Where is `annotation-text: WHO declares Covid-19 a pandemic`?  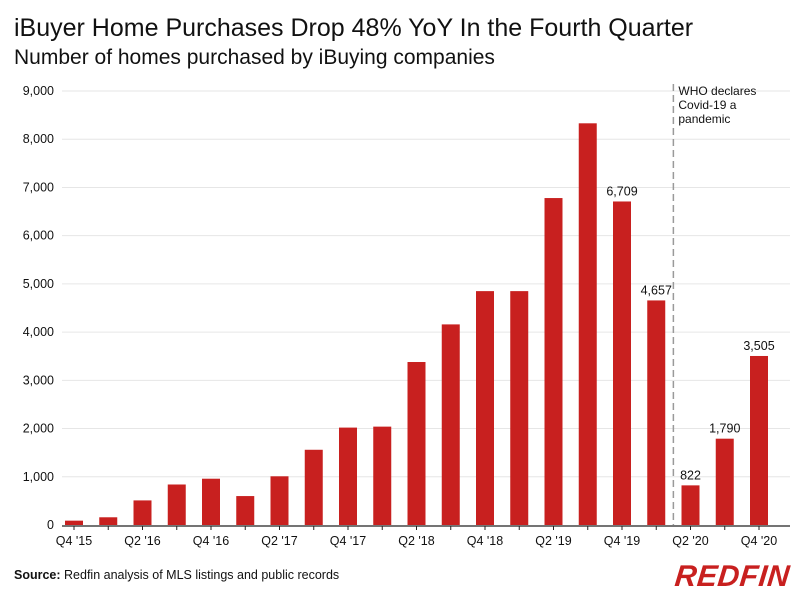
annotation-text: WHO declares Covid-19 a pandemic is located at coordinates (717, 105).